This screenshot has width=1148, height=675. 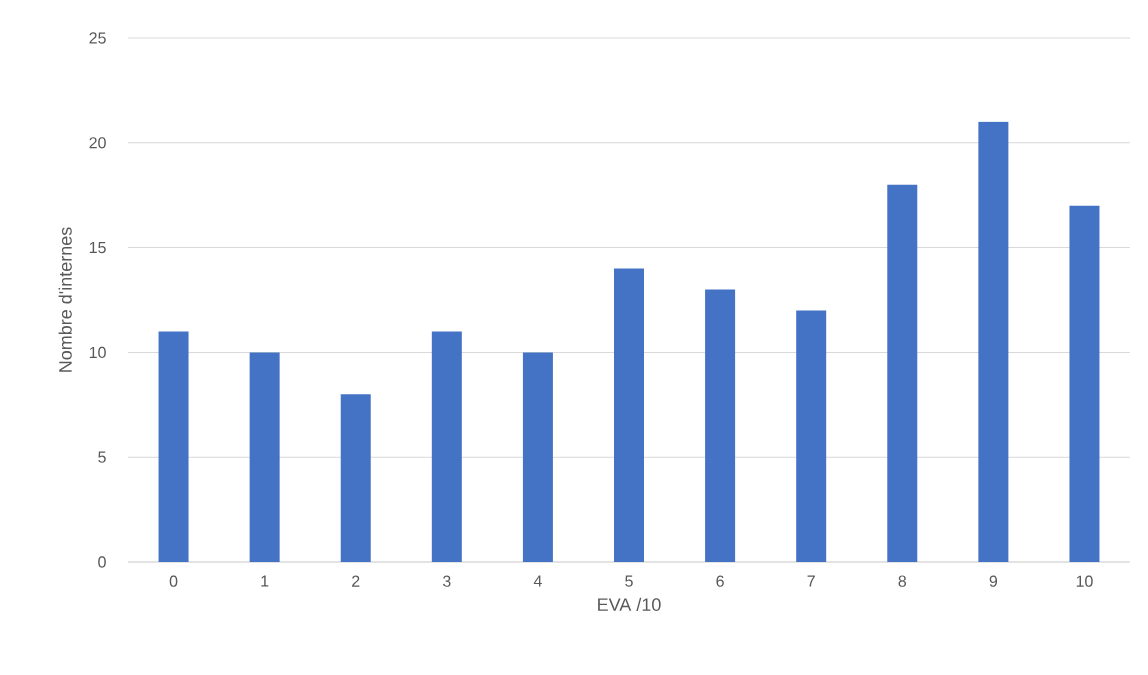 I want to click on x-tick-label: 5, so click(x=629, y=581).